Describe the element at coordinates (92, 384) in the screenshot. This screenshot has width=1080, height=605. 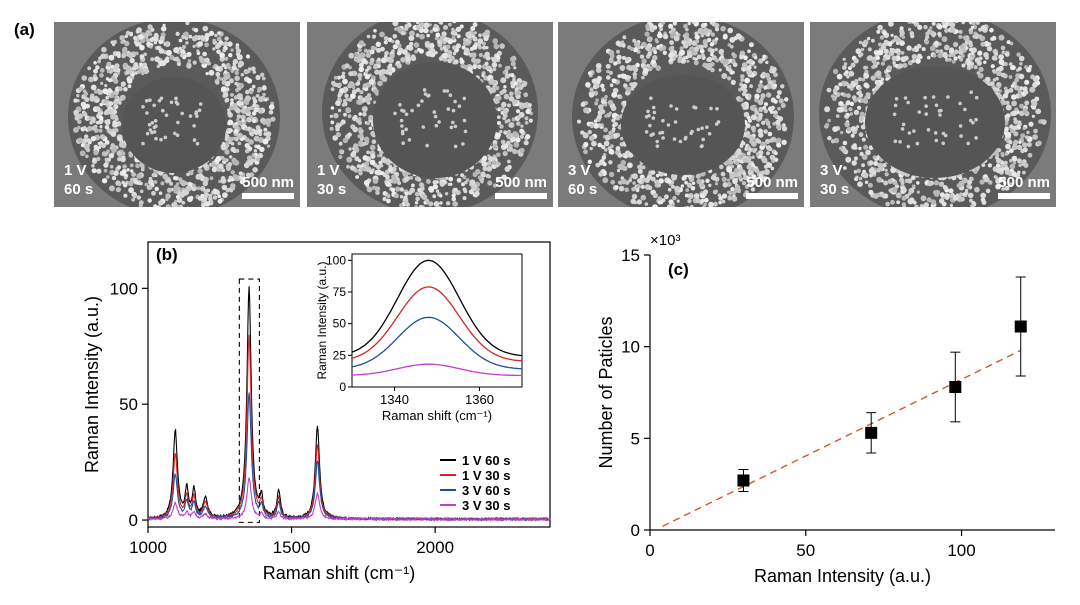
I see `y-axis-label: Raman Intensity (a.u.)` at that location.